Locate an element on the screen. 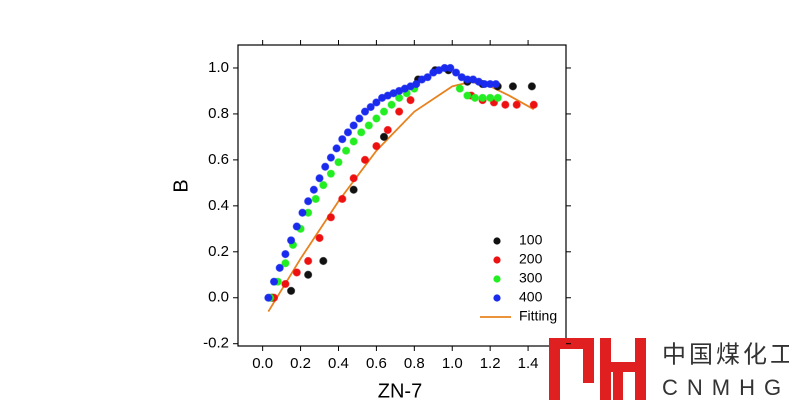 The height and width of the screenshot is (416, 789). y-tick-label: 0.6 is located at coordinates (218, 159).